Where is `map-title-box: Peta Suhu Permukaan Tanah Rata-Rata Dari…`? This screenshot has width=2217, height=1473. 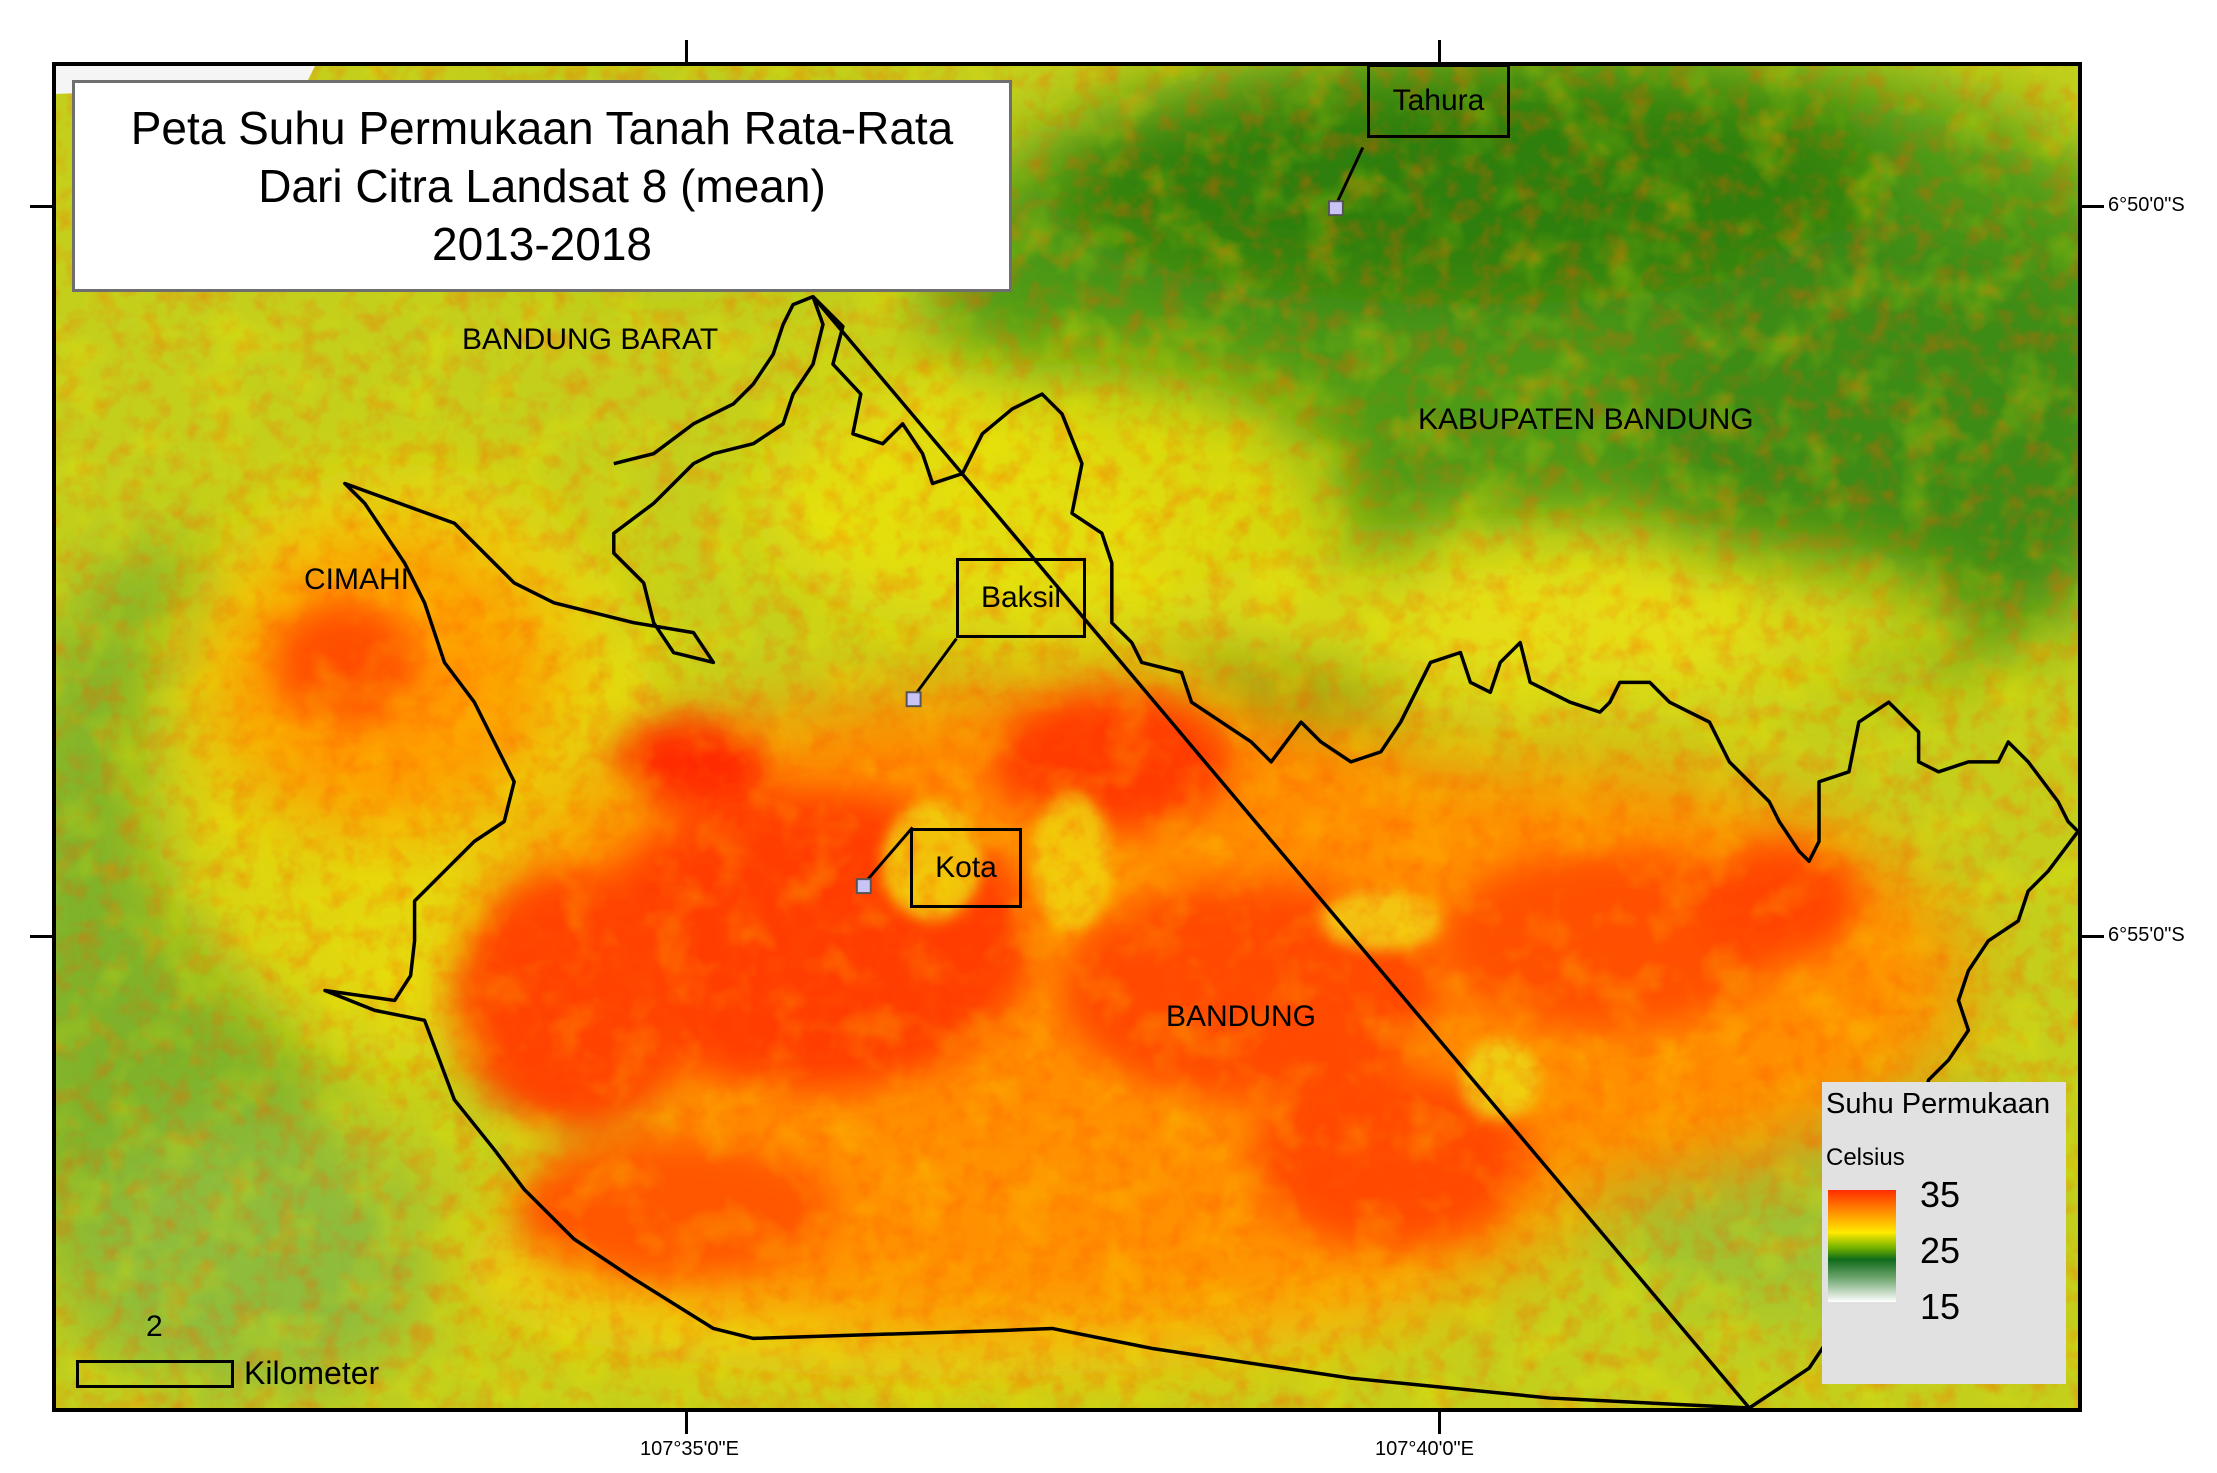 map-title-box: Peta Suhu Permukaan Tanah Rata-Rata Dari… is located at coordinates (542, 186).